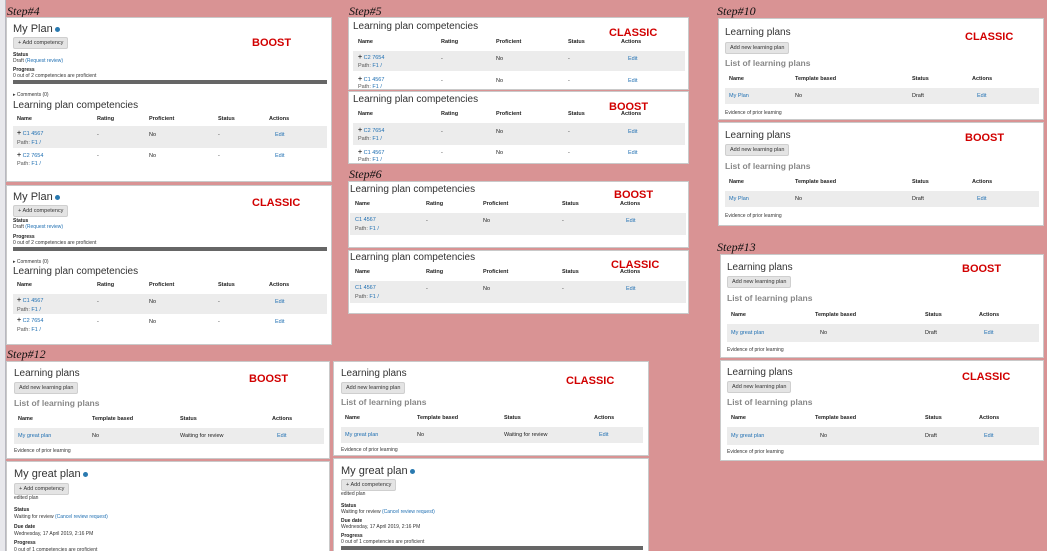 This screenshot has width=1047, height=551. I want to click on lp-competencies-heading: Learning plan competencies, so click(416, 99).